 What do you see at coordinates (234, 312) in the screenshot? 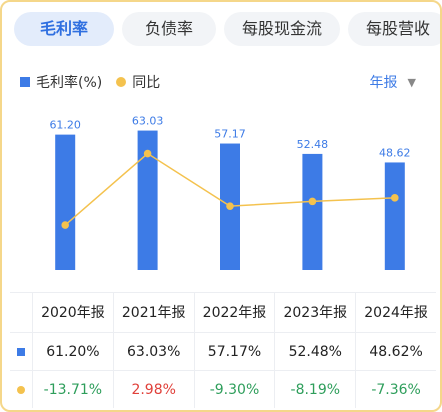
I see `header-cell: 2022年报` at bounding box center [234, 312].